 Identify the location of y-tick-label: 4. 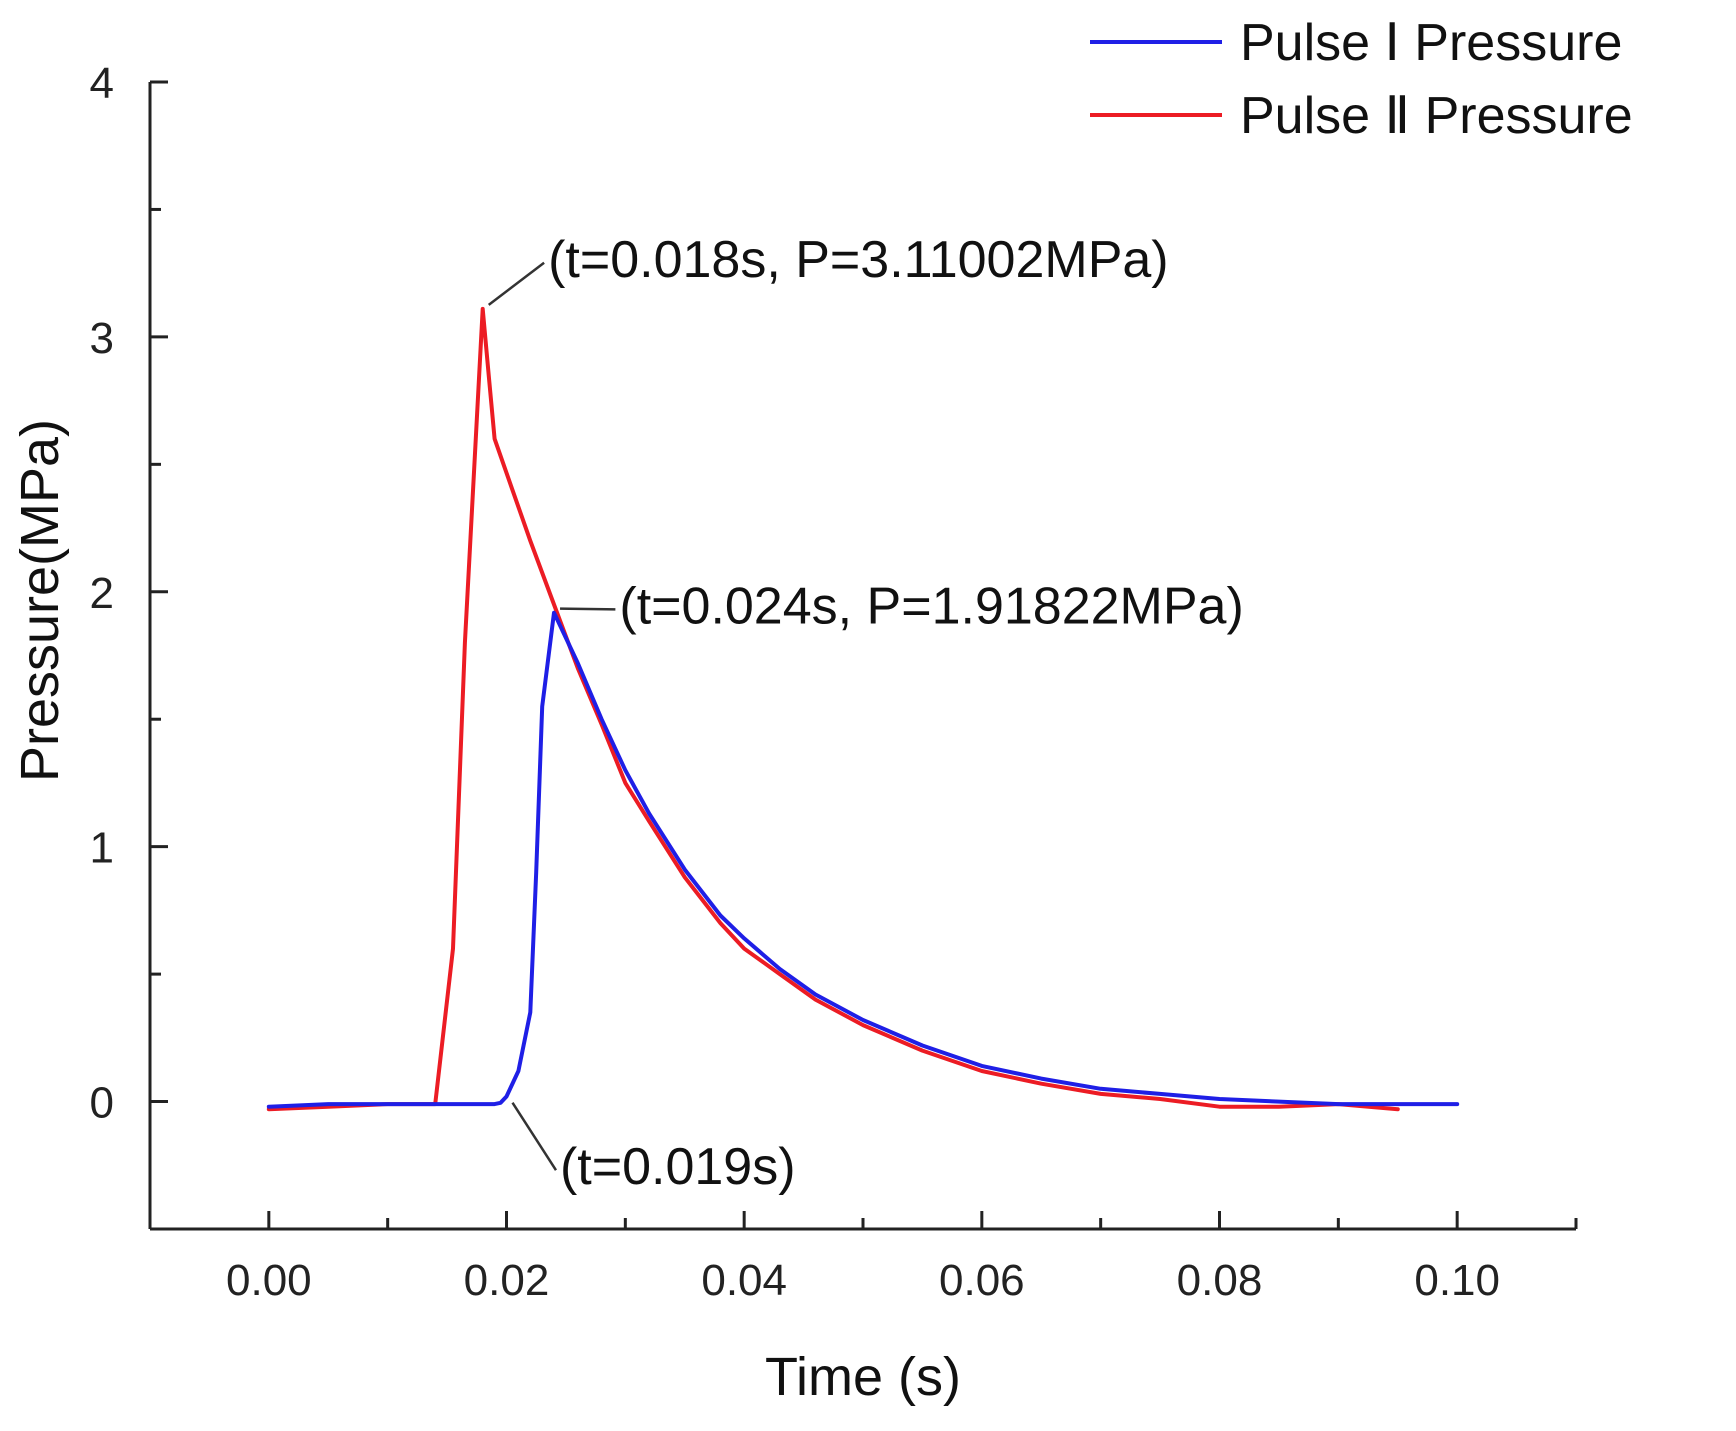
(102, 83).